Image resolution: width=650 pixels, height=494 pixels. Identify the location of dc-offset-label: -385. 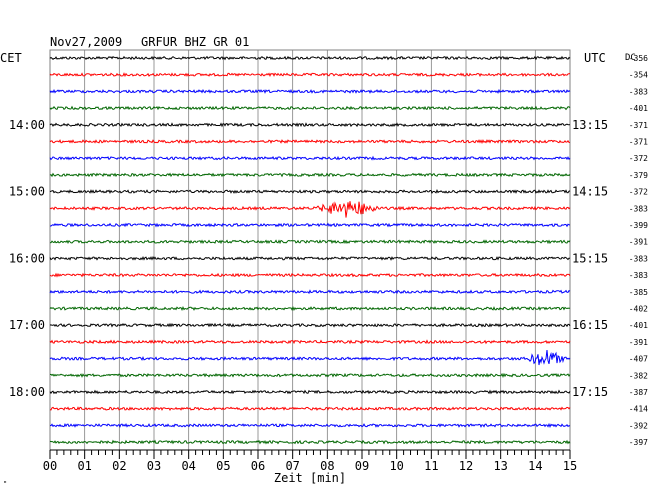
(638, 292).